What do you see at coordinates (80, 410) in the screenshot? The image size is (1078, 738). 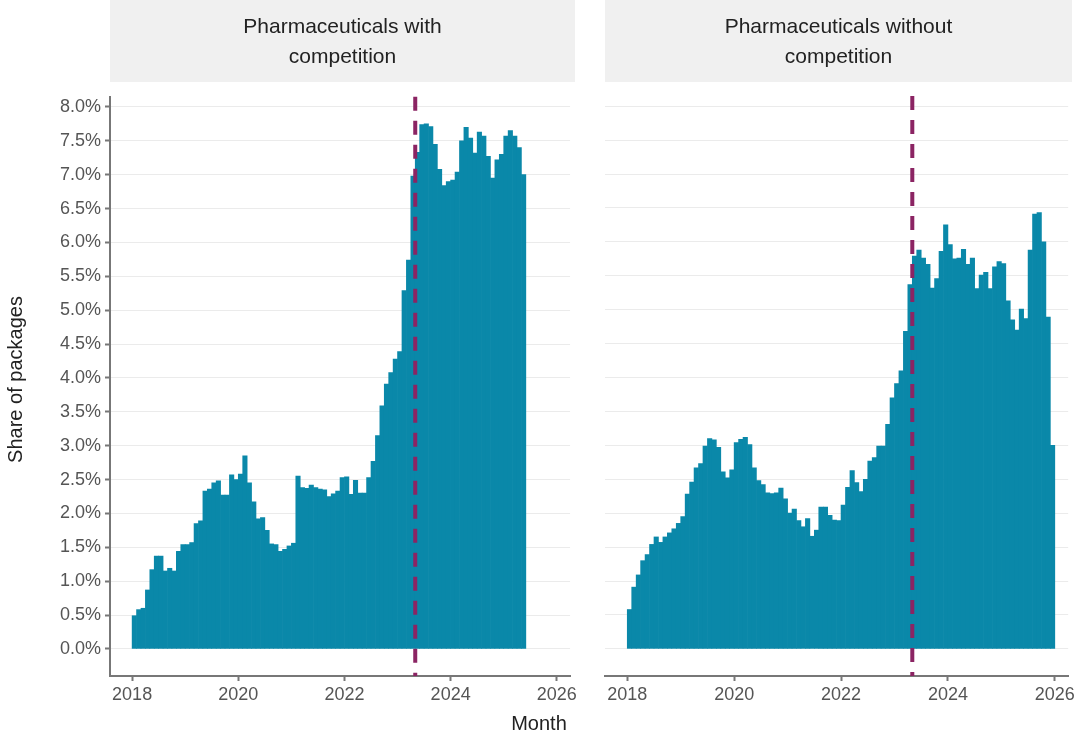 I see `y-tick-label: 3.5%` at bounding box center [80, 410].